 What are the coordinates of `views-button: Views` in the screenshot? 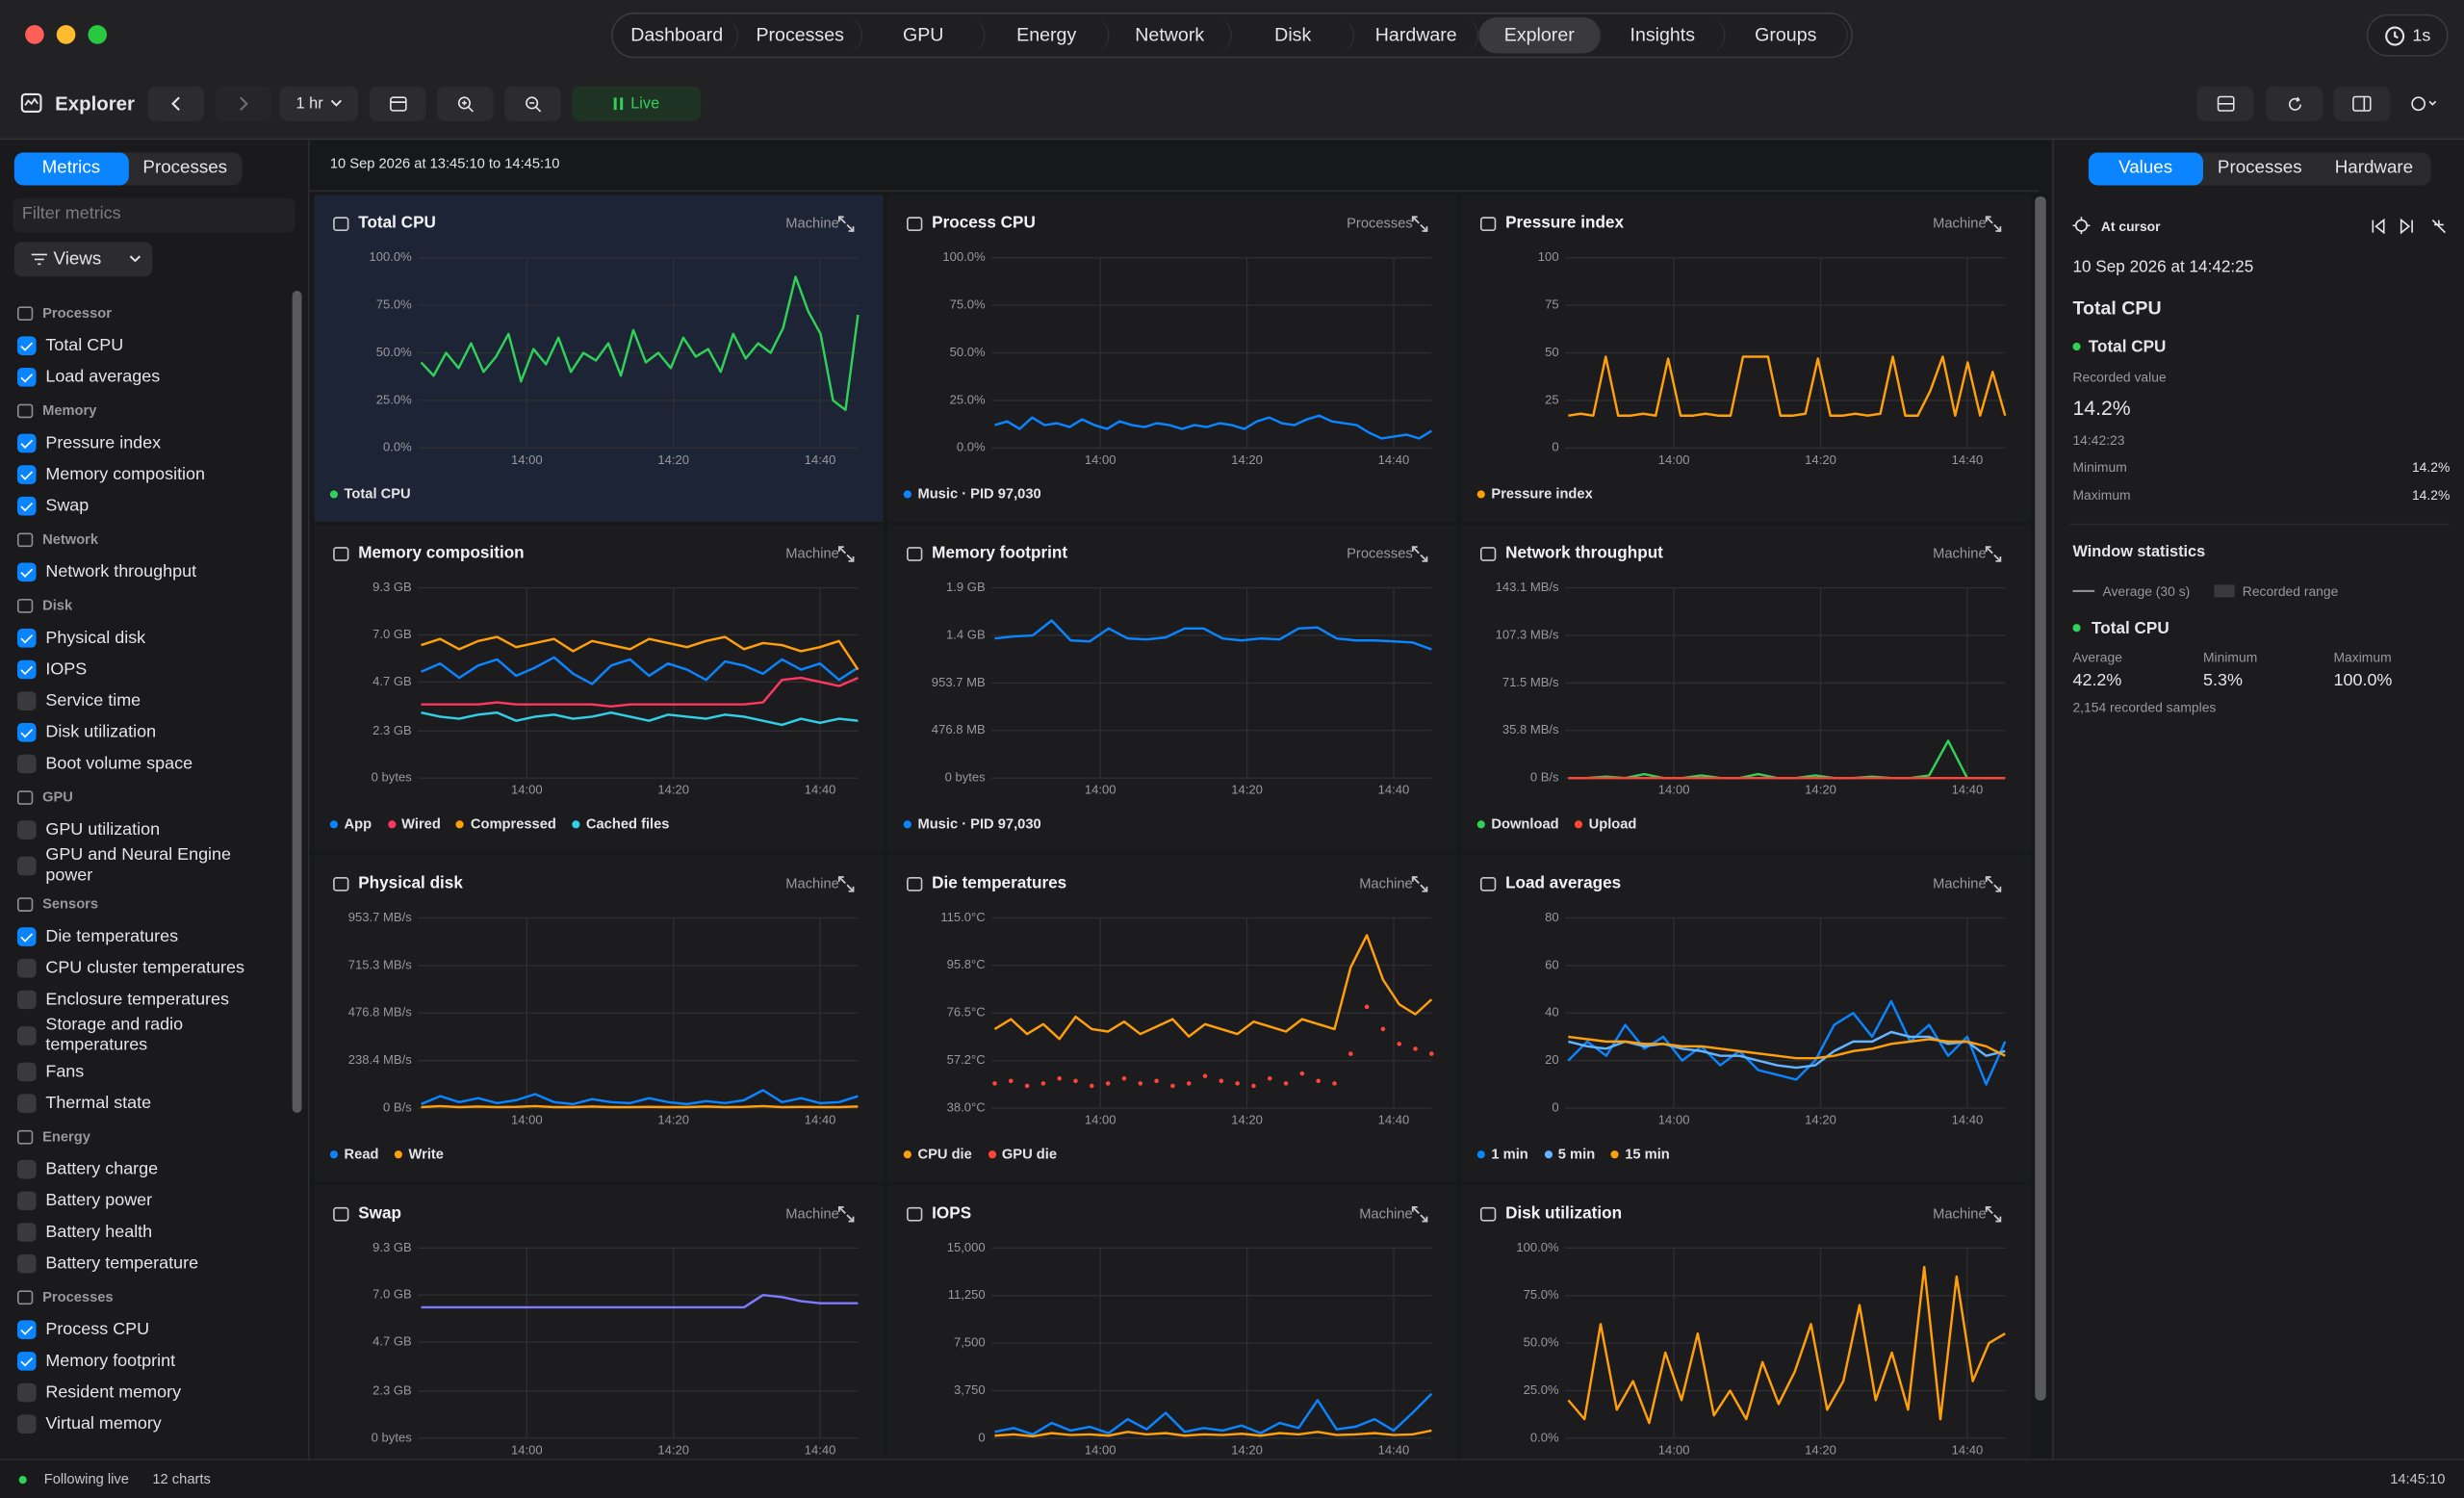 It's located at (83, 259).